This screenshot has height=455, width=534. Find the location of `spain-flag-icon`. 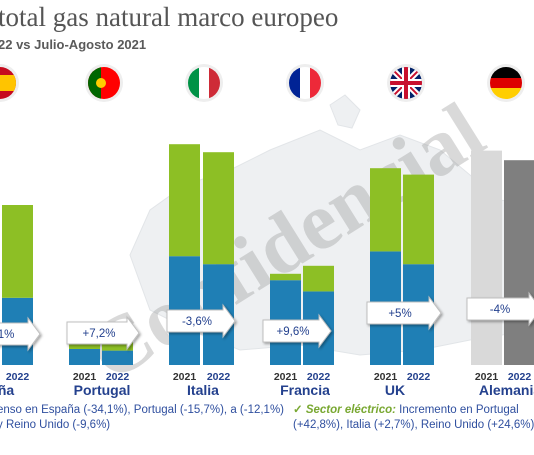

spain-flag-icon is located at coordinates (9, 83).